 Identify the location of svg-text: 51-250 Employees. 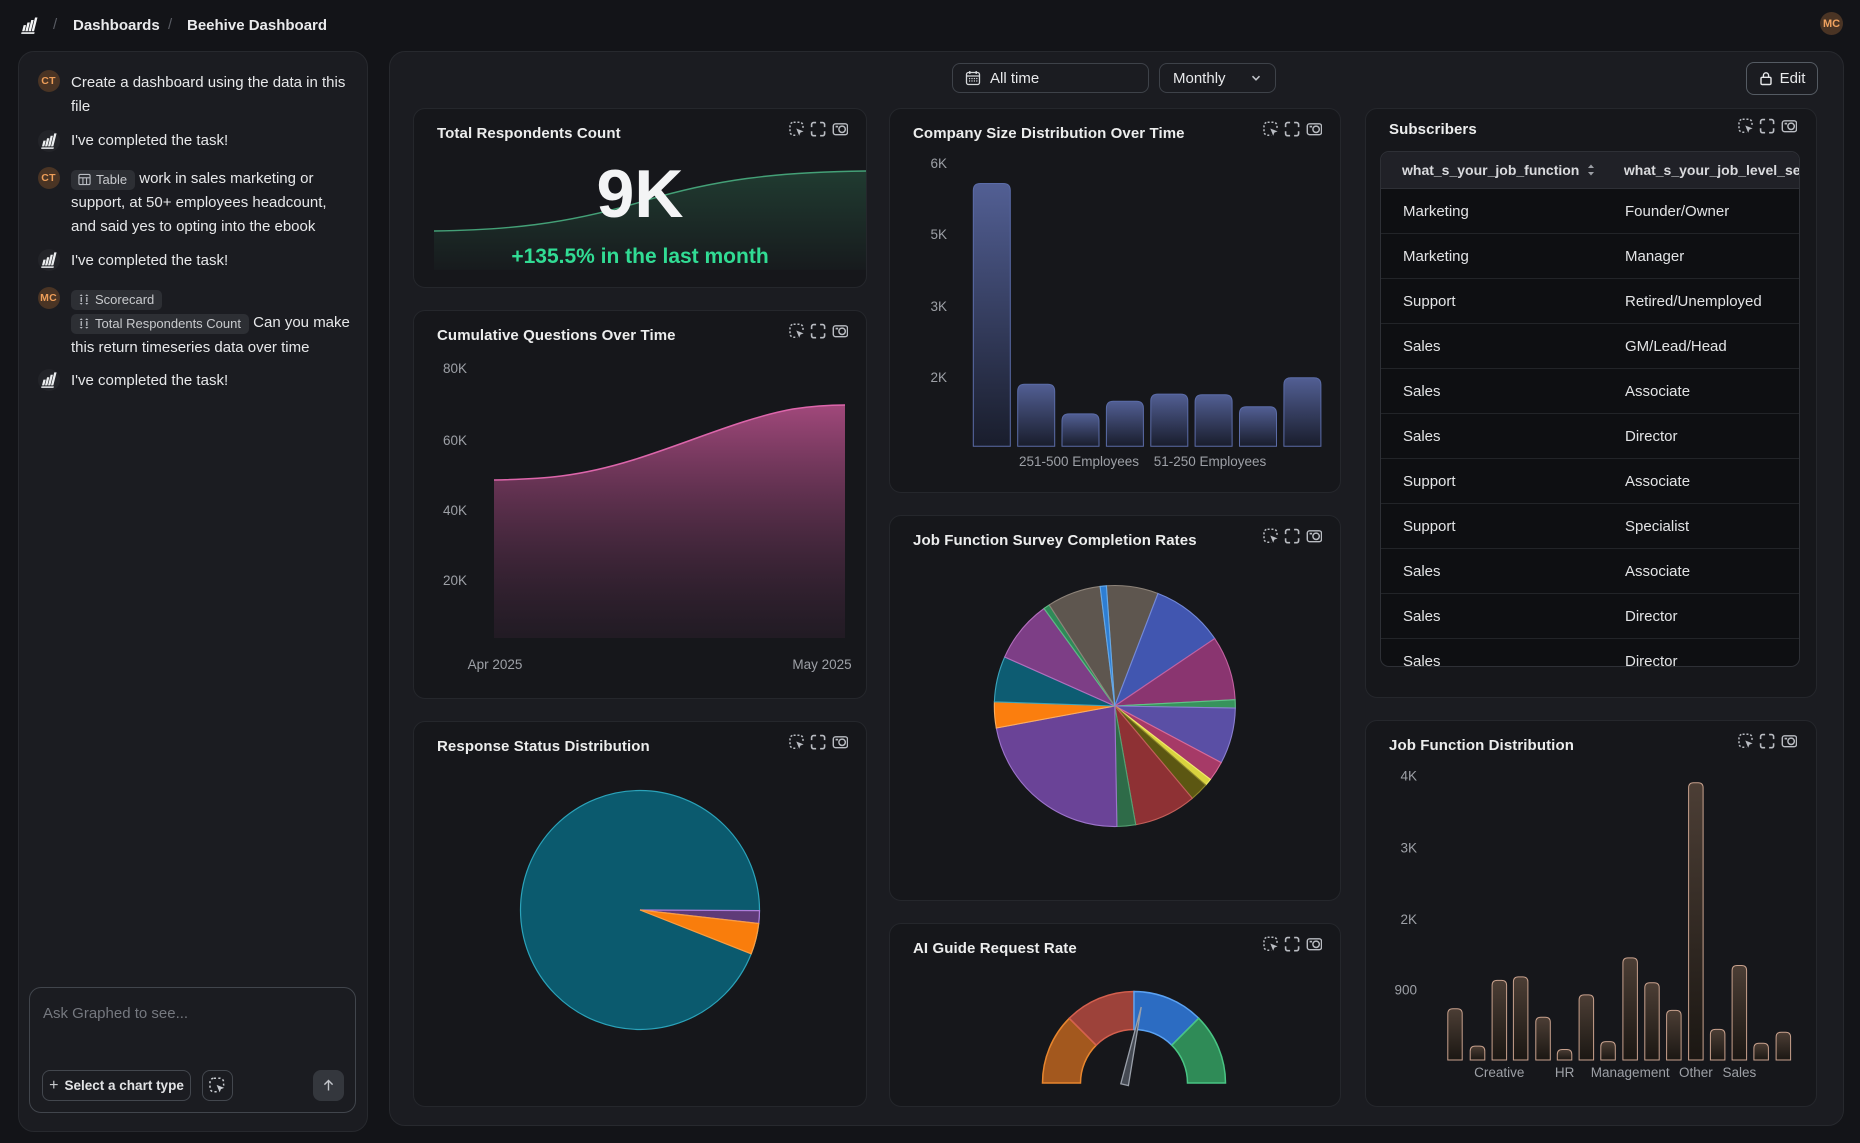
(1210, 461).